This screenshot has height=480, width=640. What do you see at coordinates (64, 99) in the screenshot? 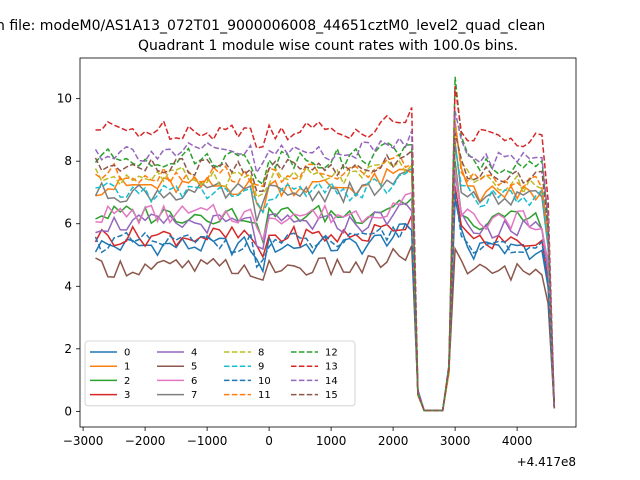
I see `y-tick-label: 10` at bounding box center [64, 99].